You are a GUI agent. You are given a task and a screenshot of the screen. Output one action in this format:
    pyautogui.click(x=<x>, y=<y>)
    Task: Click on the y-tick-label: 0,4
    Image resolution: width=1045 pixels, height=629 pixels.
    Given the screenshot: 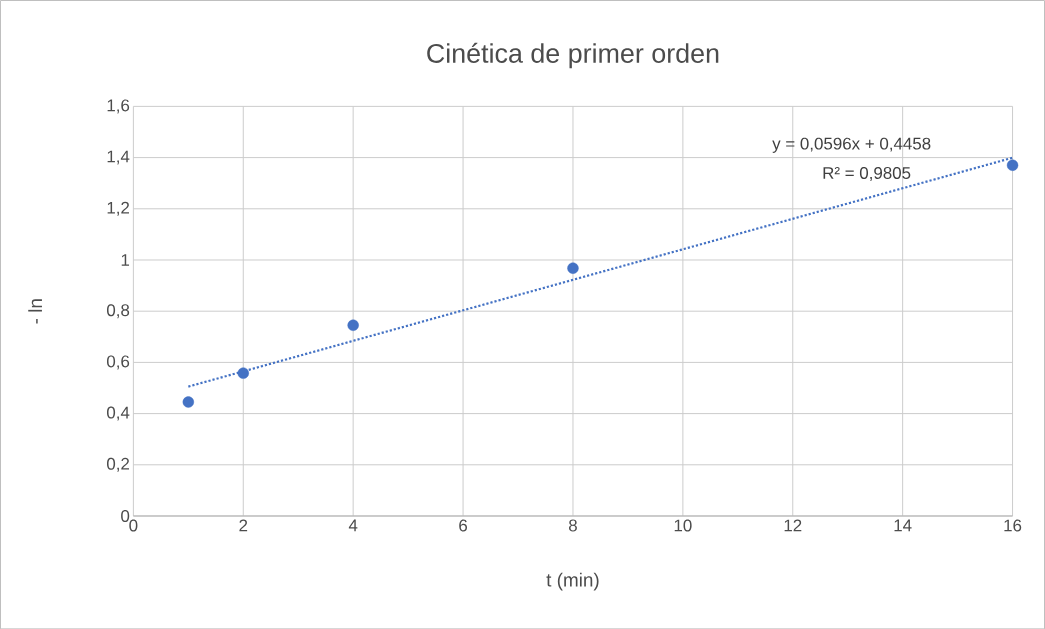 What is the action you would take?
    pyautogui.click(x=118, y=413)
    